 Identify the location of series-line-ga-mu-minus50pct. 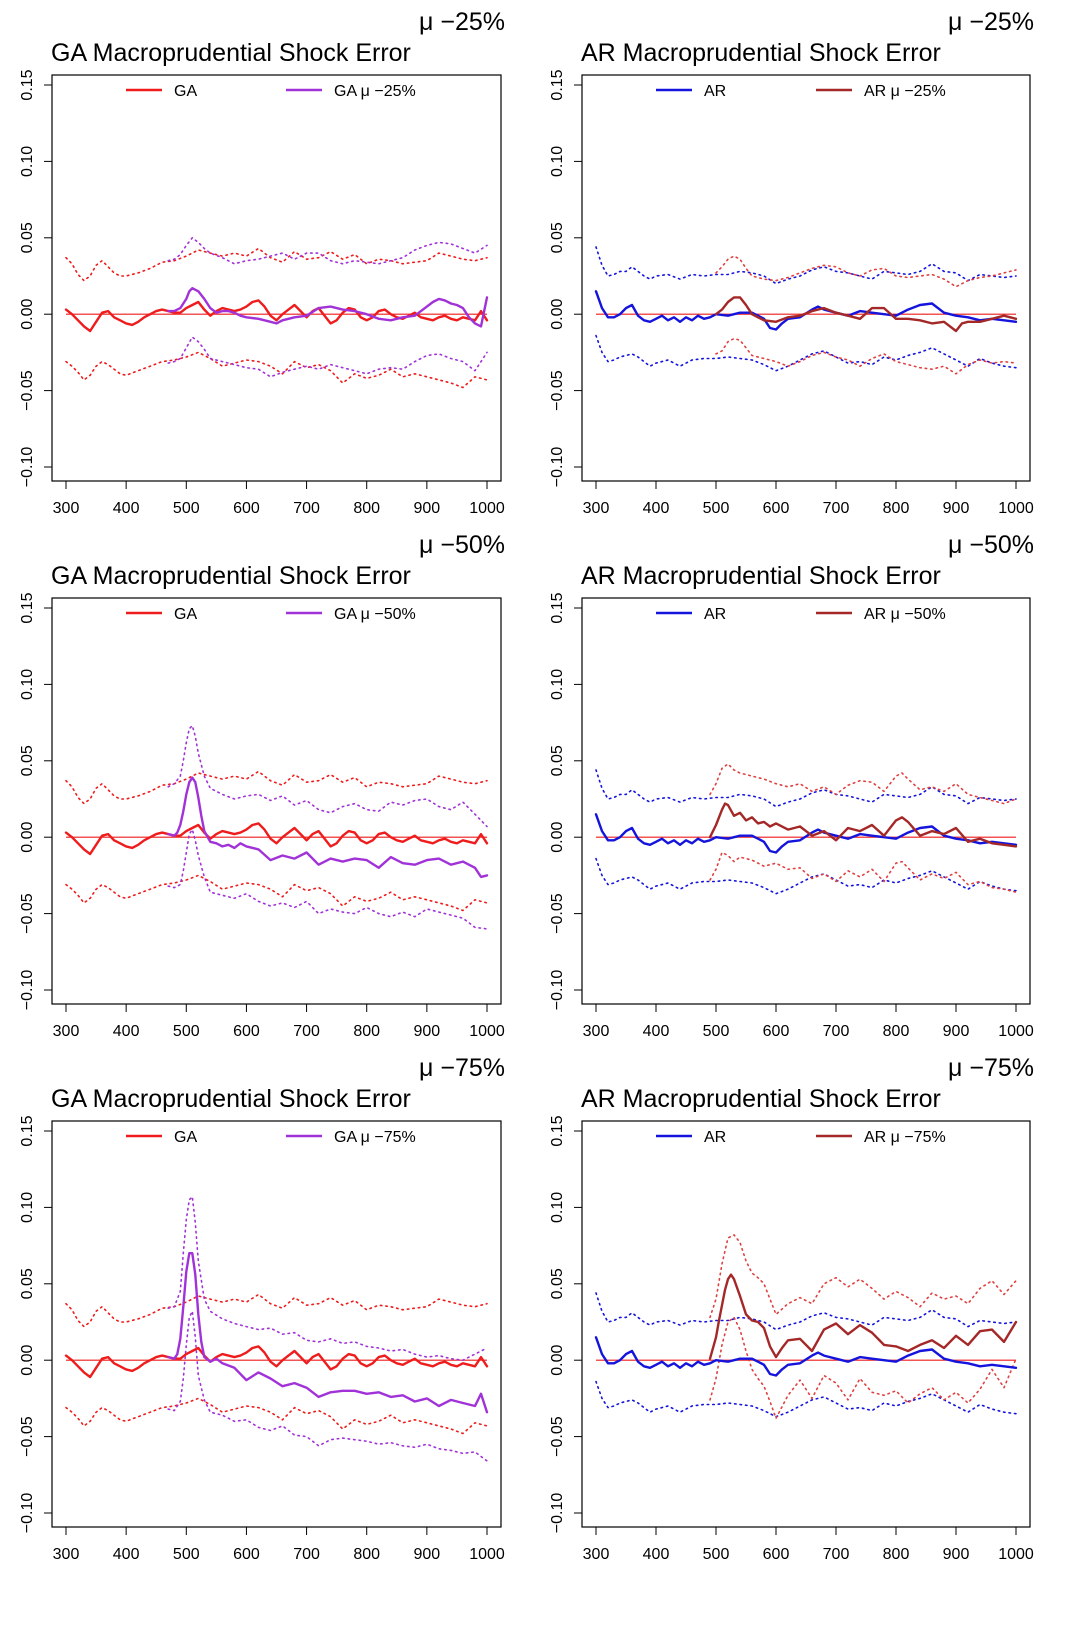
(327, 827).